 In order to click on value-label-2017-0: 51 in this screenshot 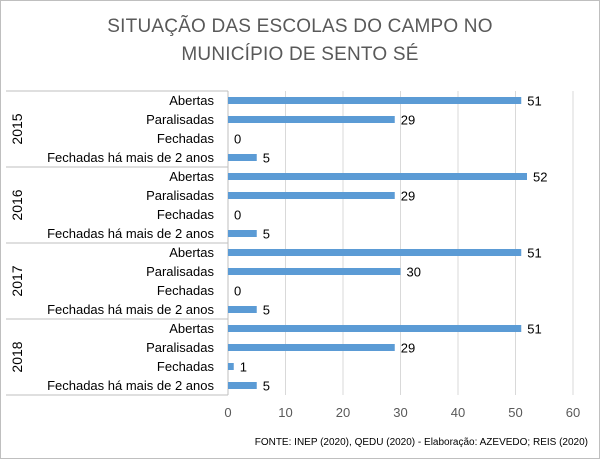, I will do `click(534, 253)`.